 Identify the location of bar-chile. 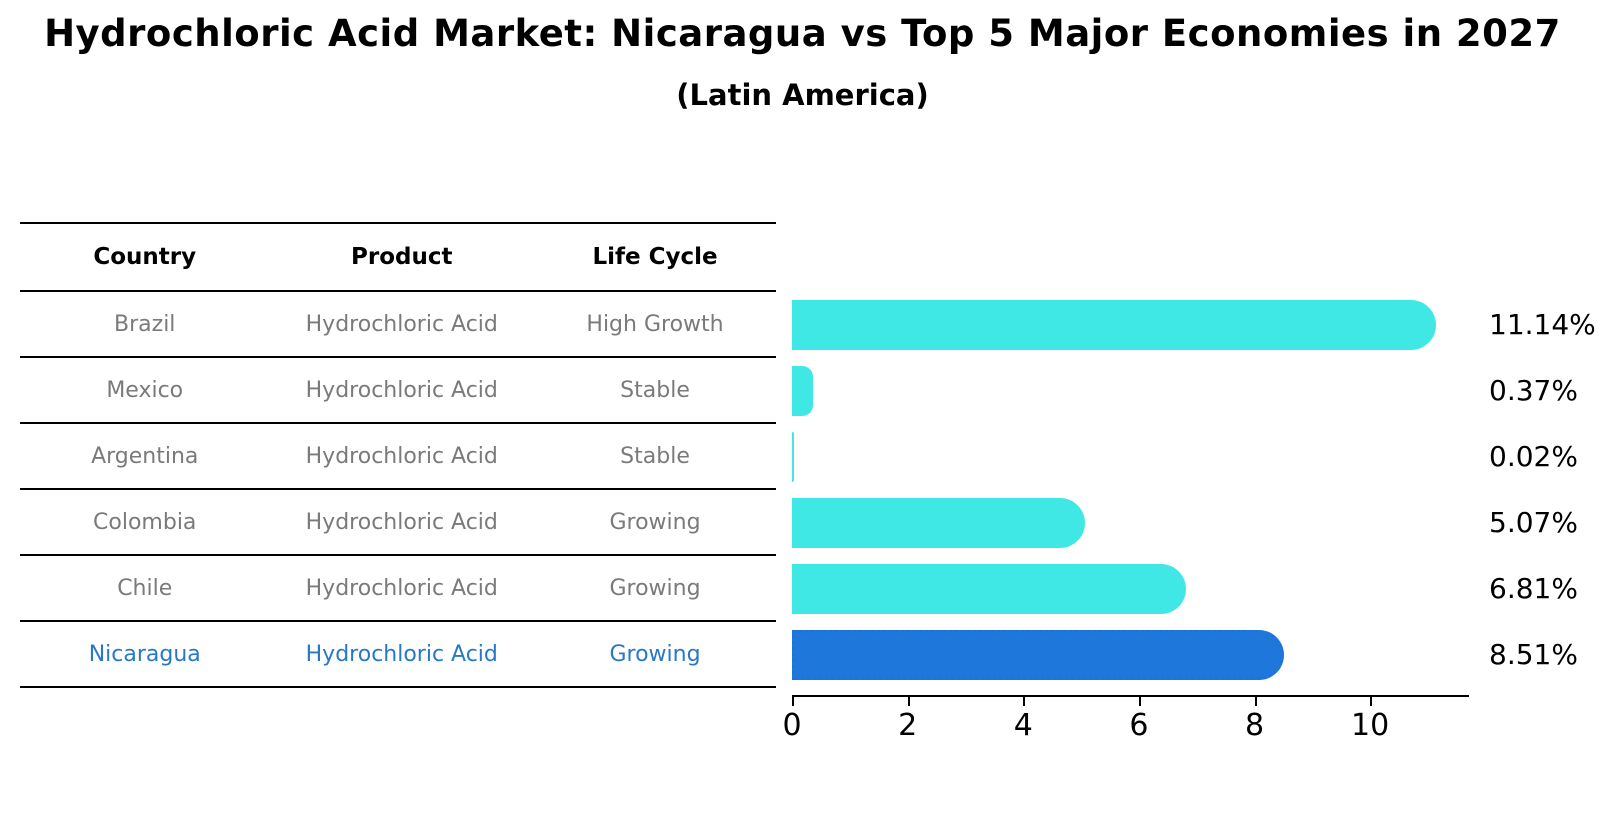
(989, 589).